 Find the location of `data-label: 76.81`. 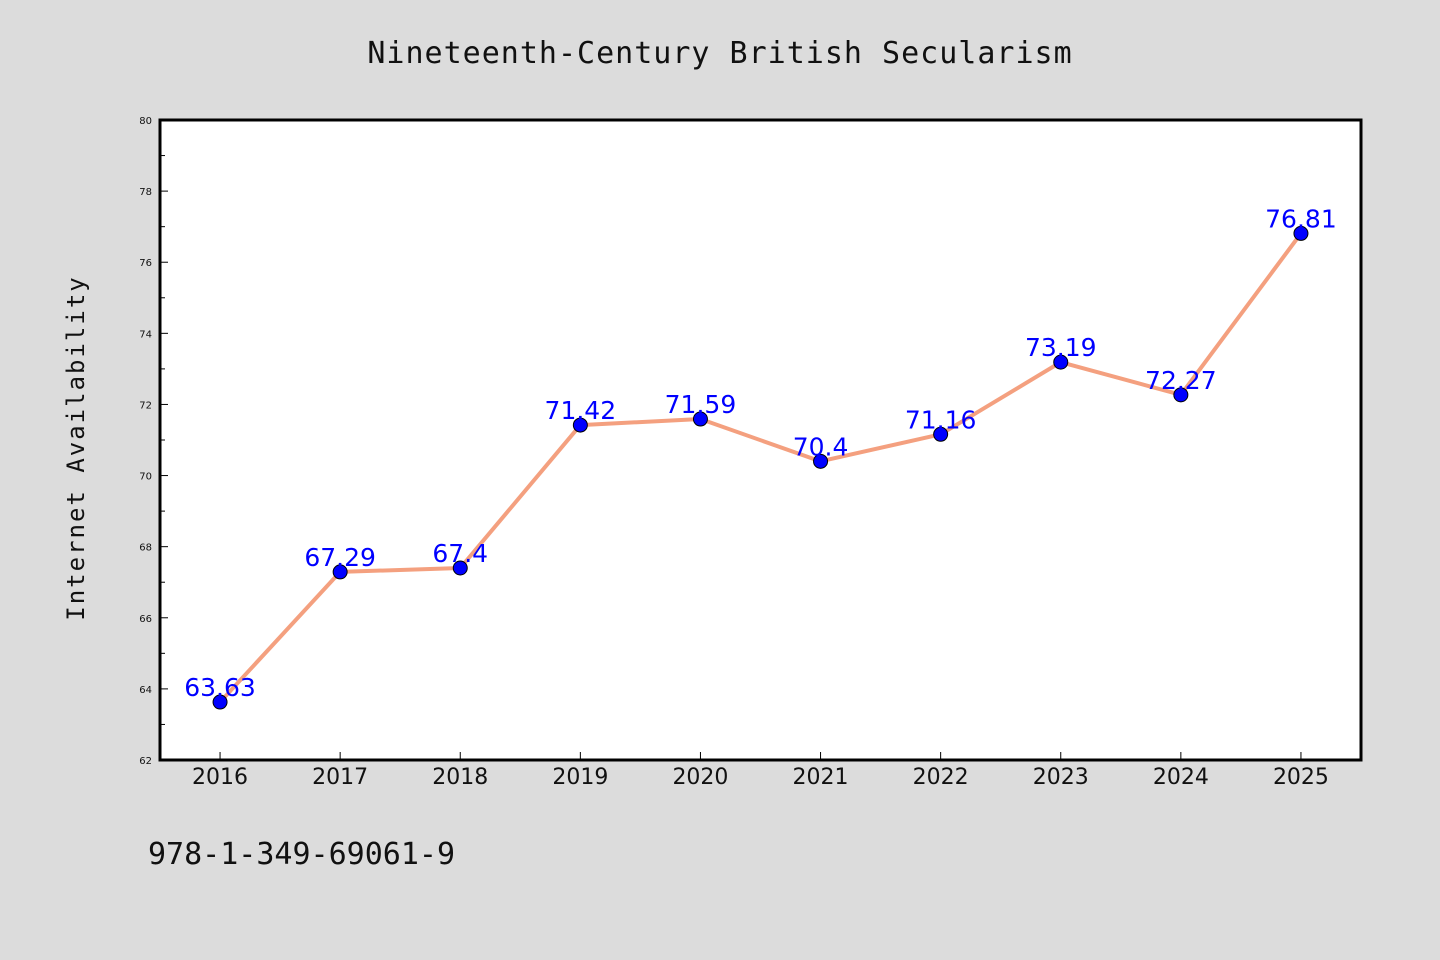

data-label: 76.81 is located at coordinates (1301, 218).